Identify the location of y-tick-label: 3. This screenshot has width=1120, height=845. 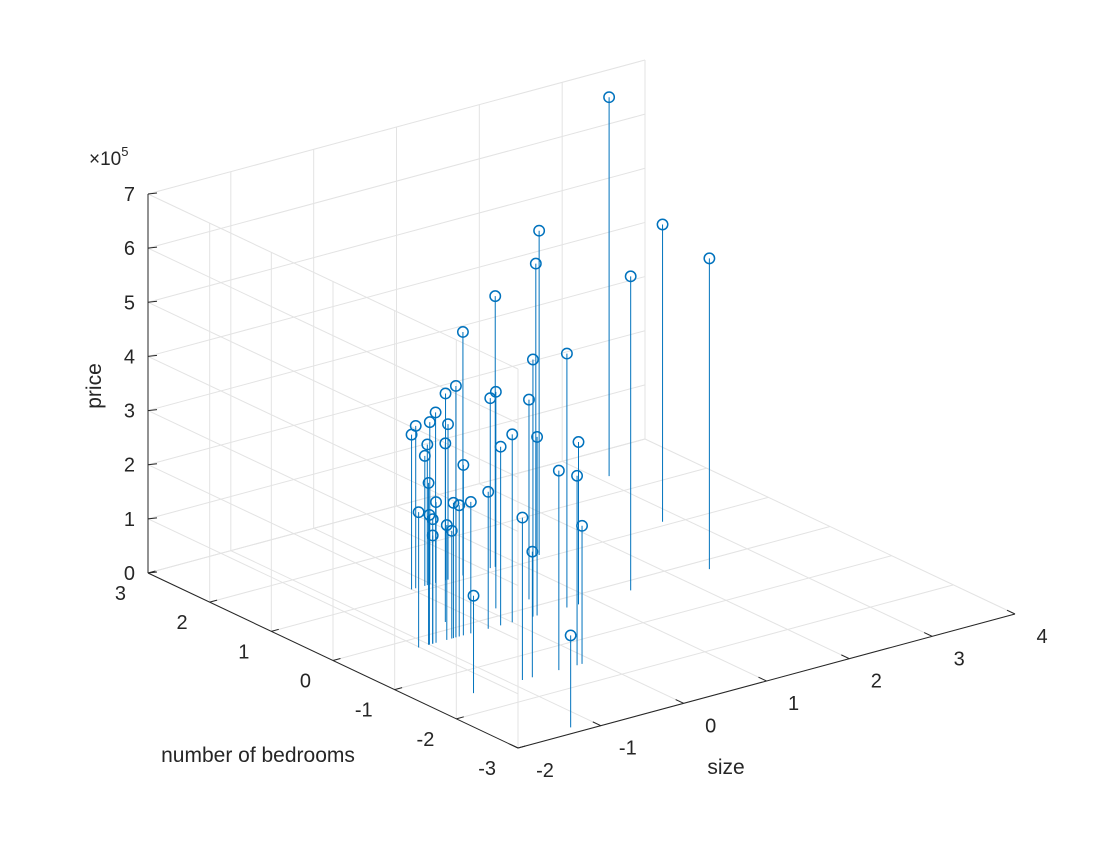
(120, 594).